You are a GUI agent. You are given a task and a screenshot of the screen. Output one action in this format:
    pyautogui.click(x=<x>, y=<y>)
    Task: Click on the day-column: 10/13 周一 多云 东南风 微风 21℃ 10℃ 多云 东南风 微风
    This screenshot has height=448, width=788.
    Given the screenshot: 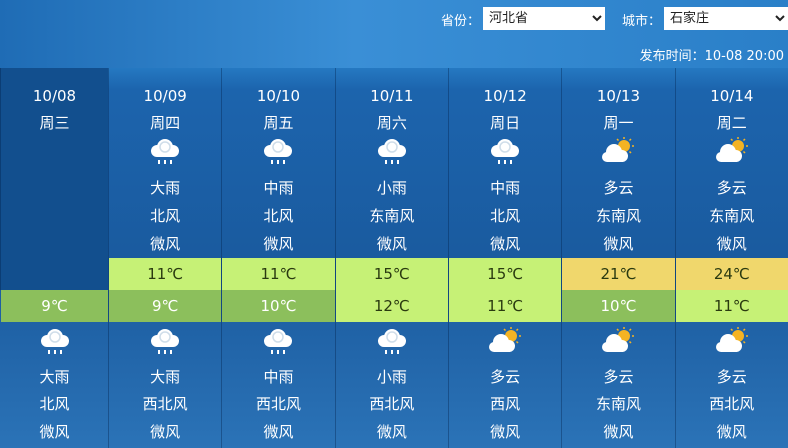 What is the action you would take?
    pyautogui.click(x=618, y=258)
    